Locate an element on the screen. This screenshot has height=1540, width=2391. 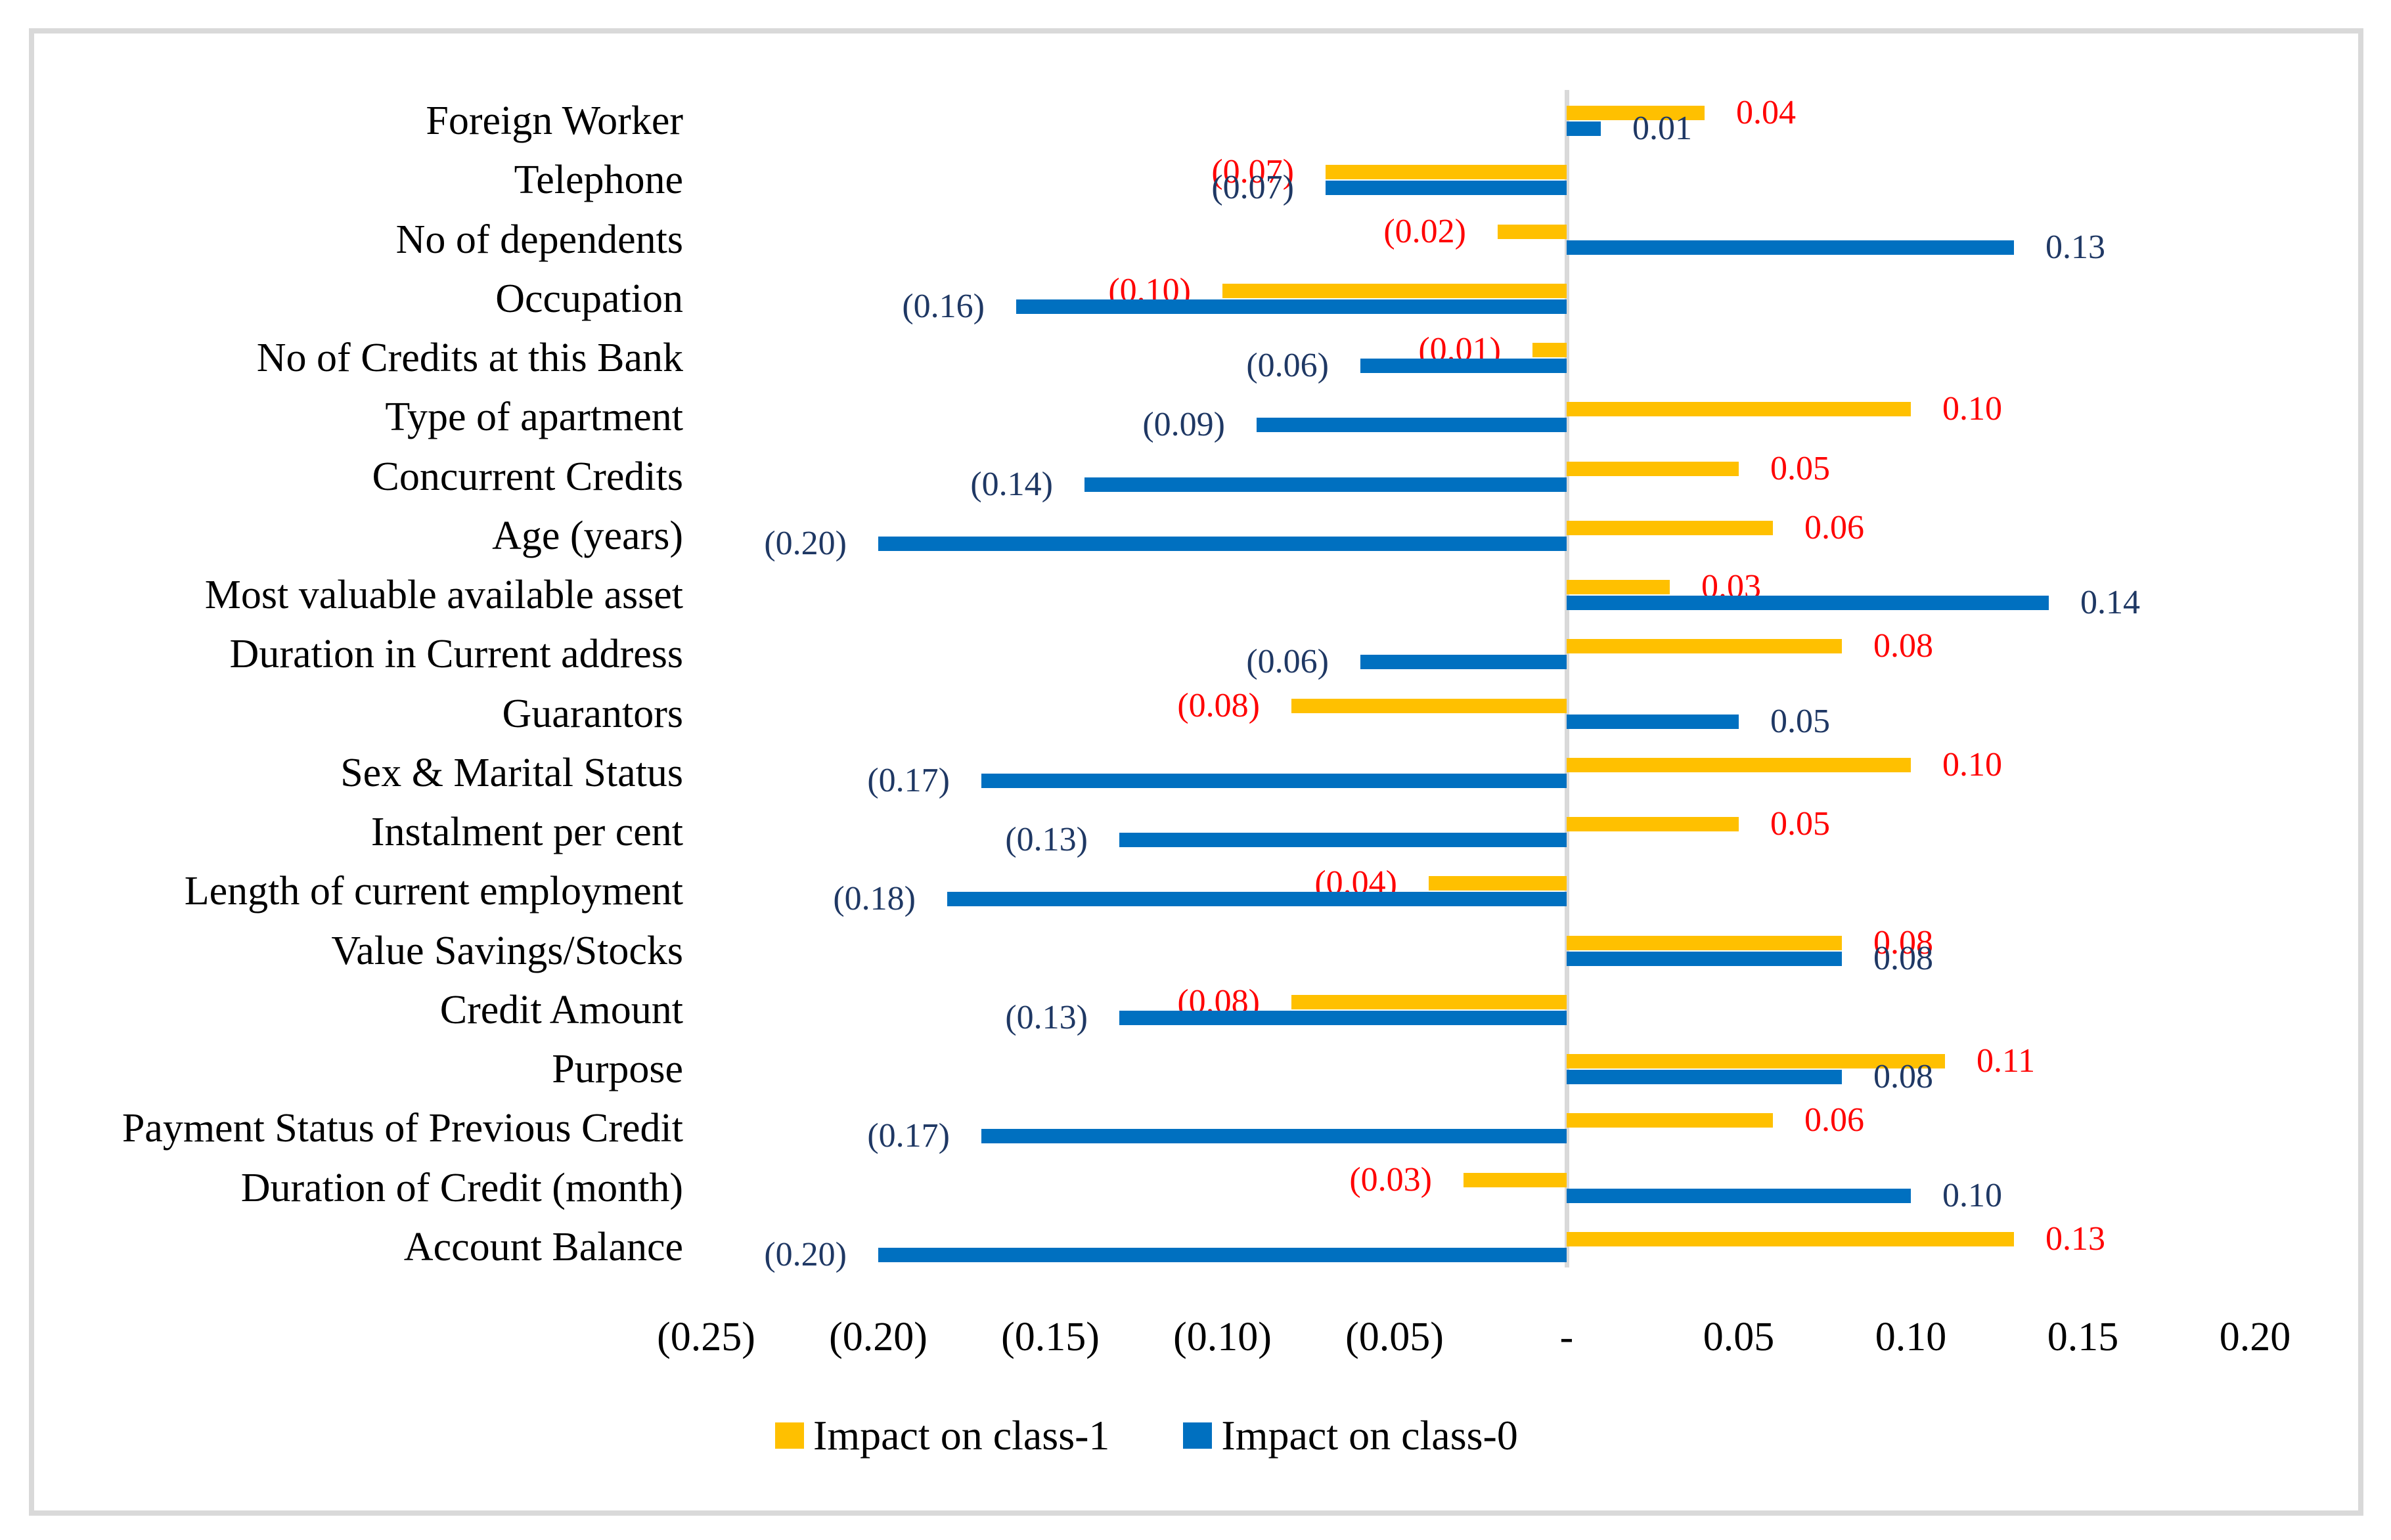
value-label-class0: 0.13 is located at coordinates (2075, 247).